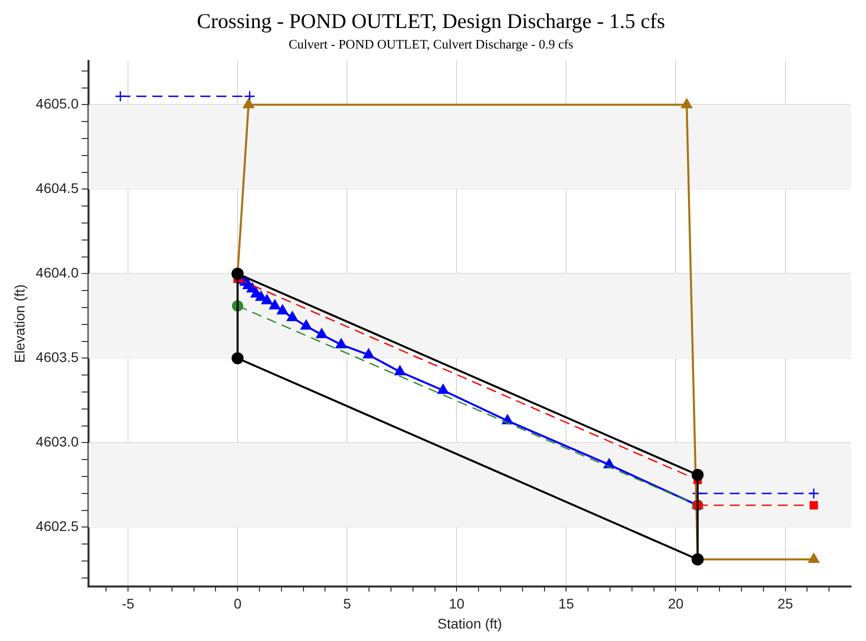  Describe the element at coordinates (57, 104) in the screenshot. I see `y-tick-label: 4605.0` at that location.